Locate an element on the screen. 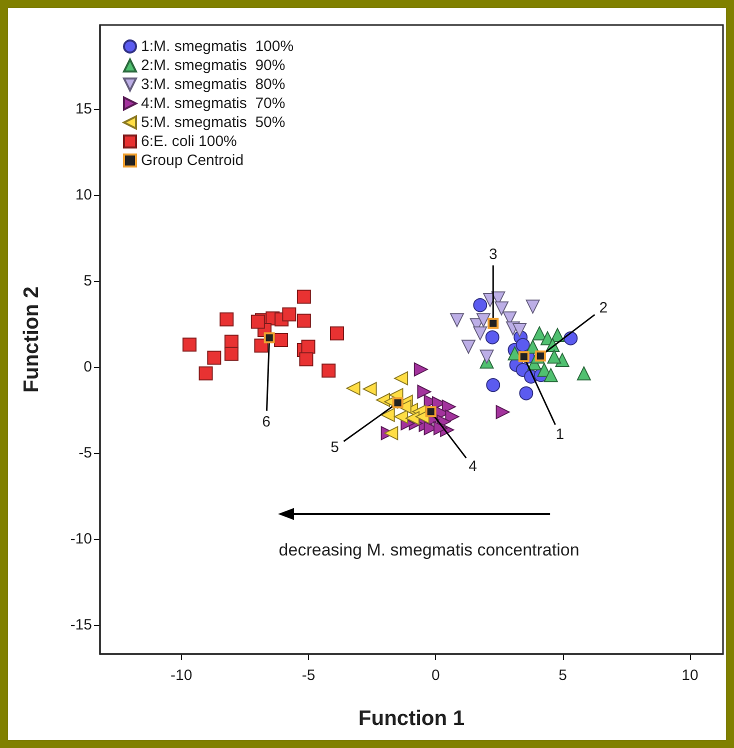 Image resolution: width=734 pixels, height=748 pixels. annotation: 2 is located at coordinates (603, 308).